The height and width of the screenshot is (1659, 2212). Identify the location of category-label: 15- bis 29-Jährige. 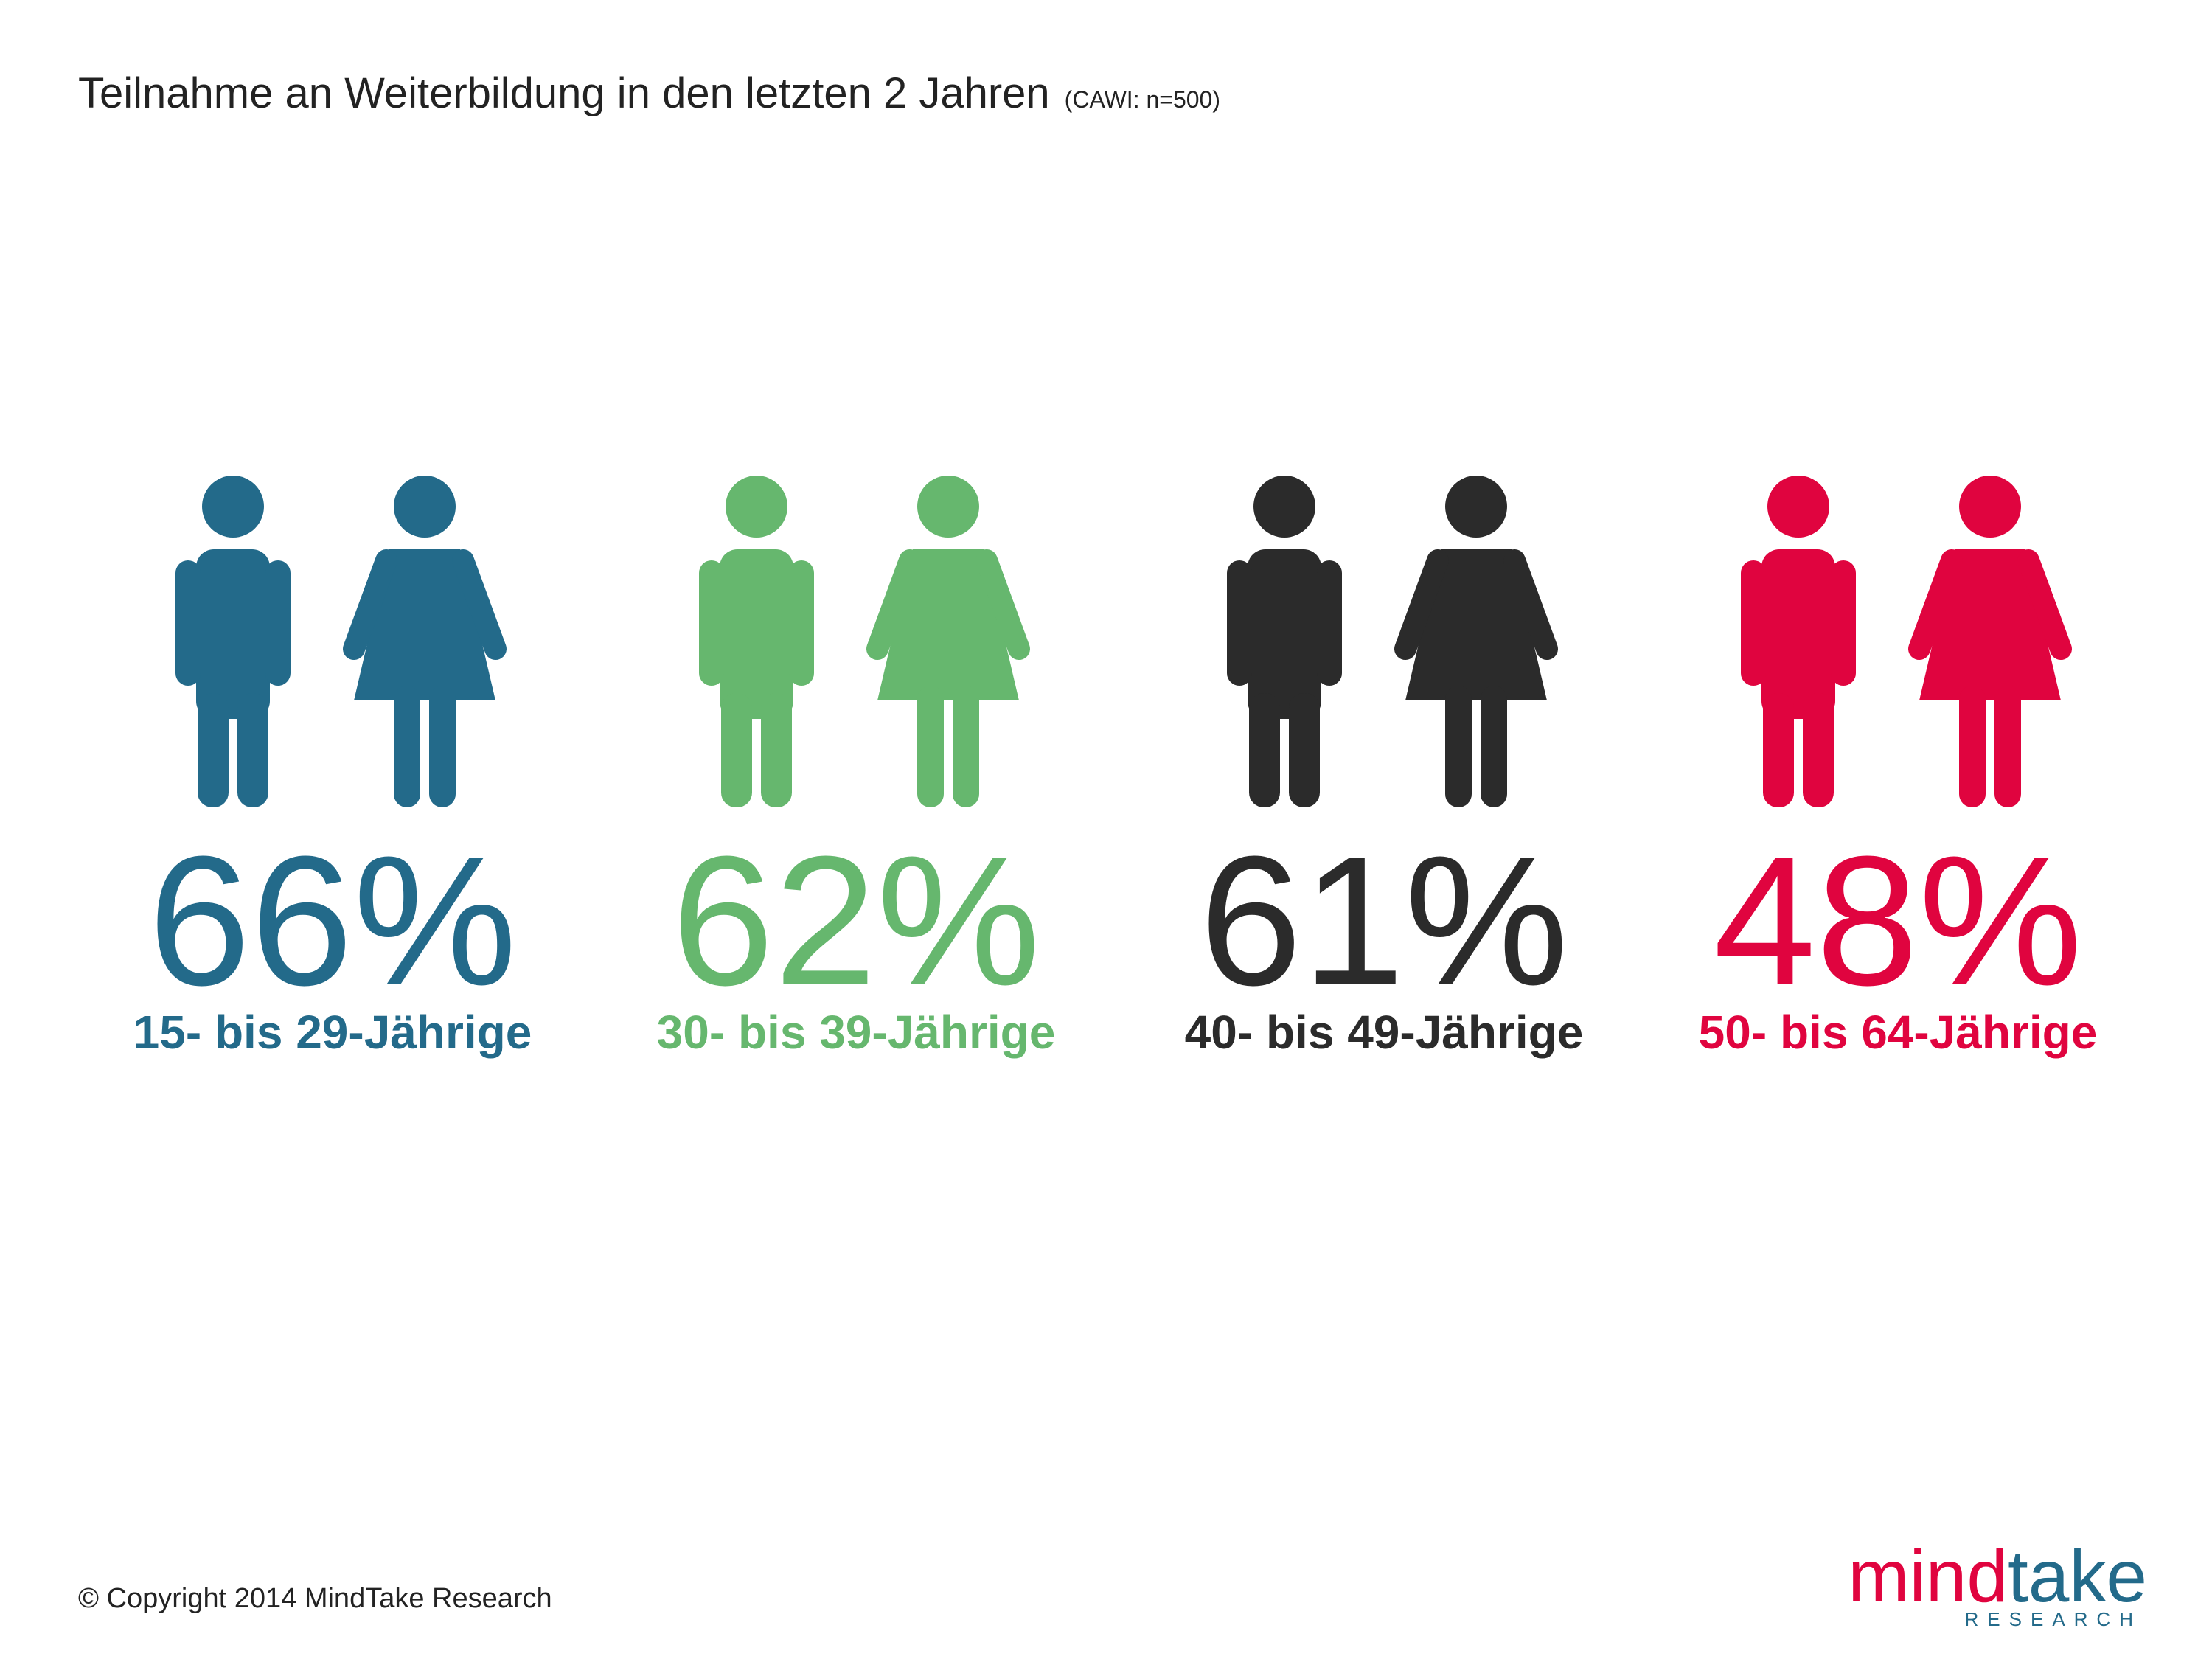
(332, 1032).